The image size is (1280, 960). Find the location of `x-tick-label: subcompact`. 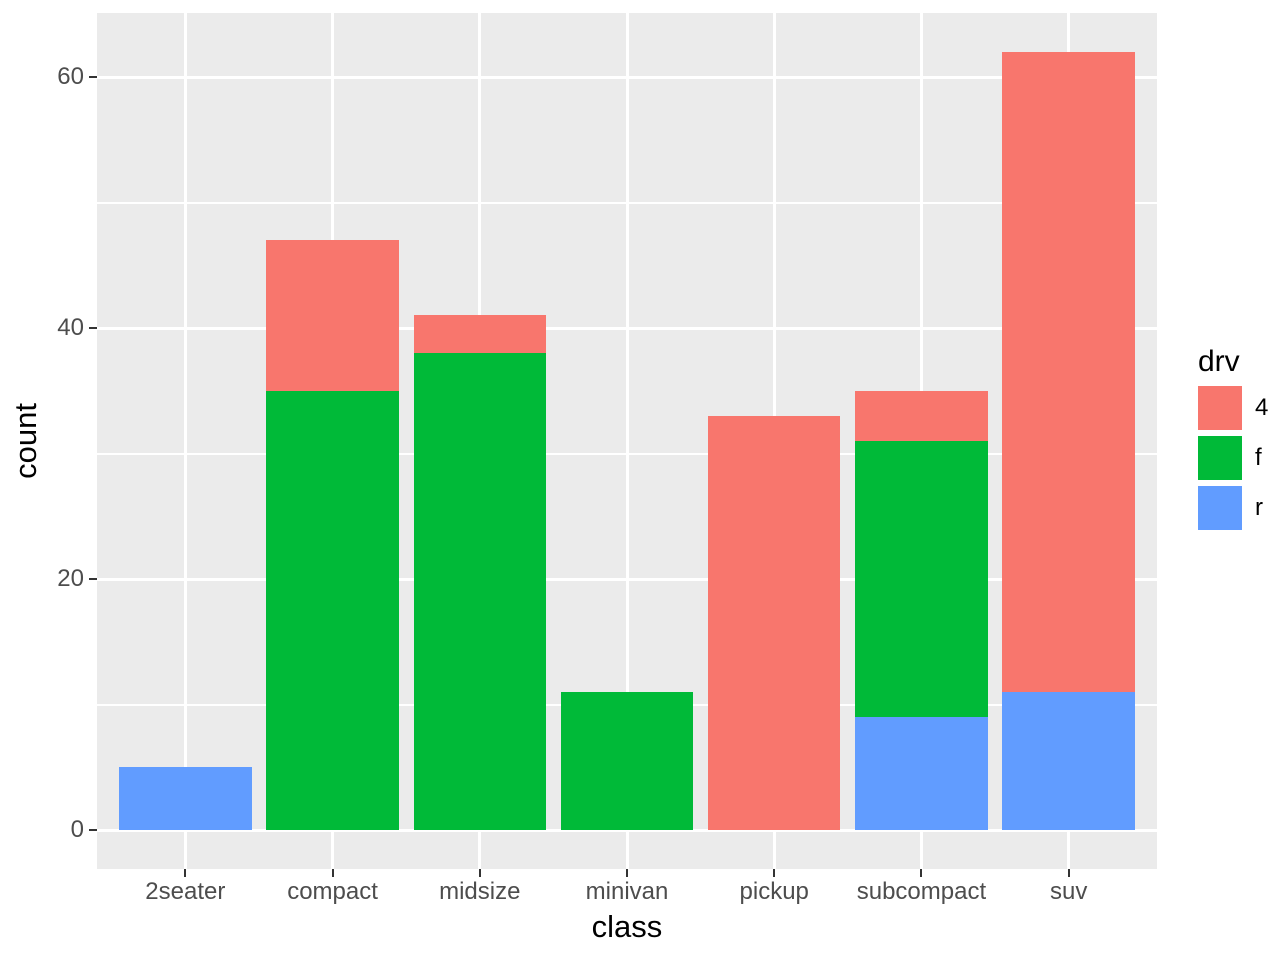

x-tick-label: subcompact is located at coordinates (921, 891).